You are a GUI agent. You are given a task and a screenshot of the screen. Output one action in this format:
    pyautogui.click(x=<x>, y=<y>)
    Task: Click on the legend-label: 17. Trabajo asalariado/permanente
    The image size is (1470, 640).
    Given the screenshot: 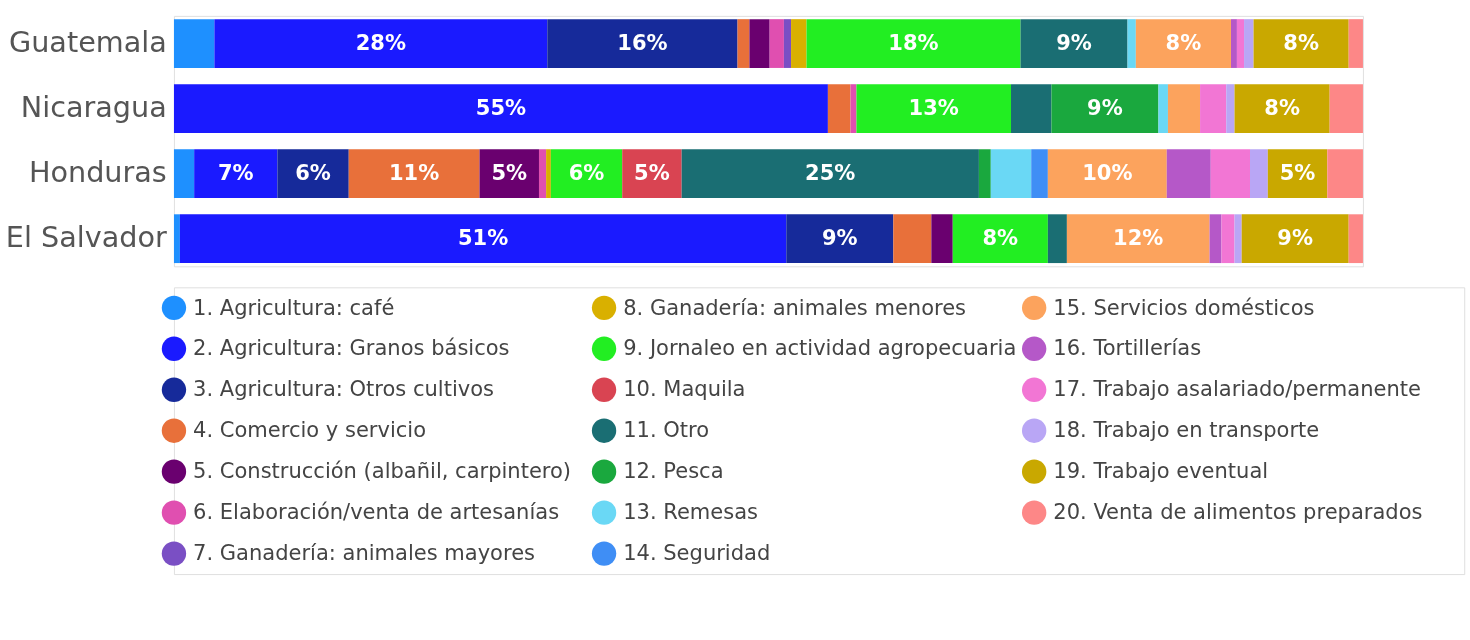 What is the action you would take?
    pyautogui.click(x=1237, y=389)
    